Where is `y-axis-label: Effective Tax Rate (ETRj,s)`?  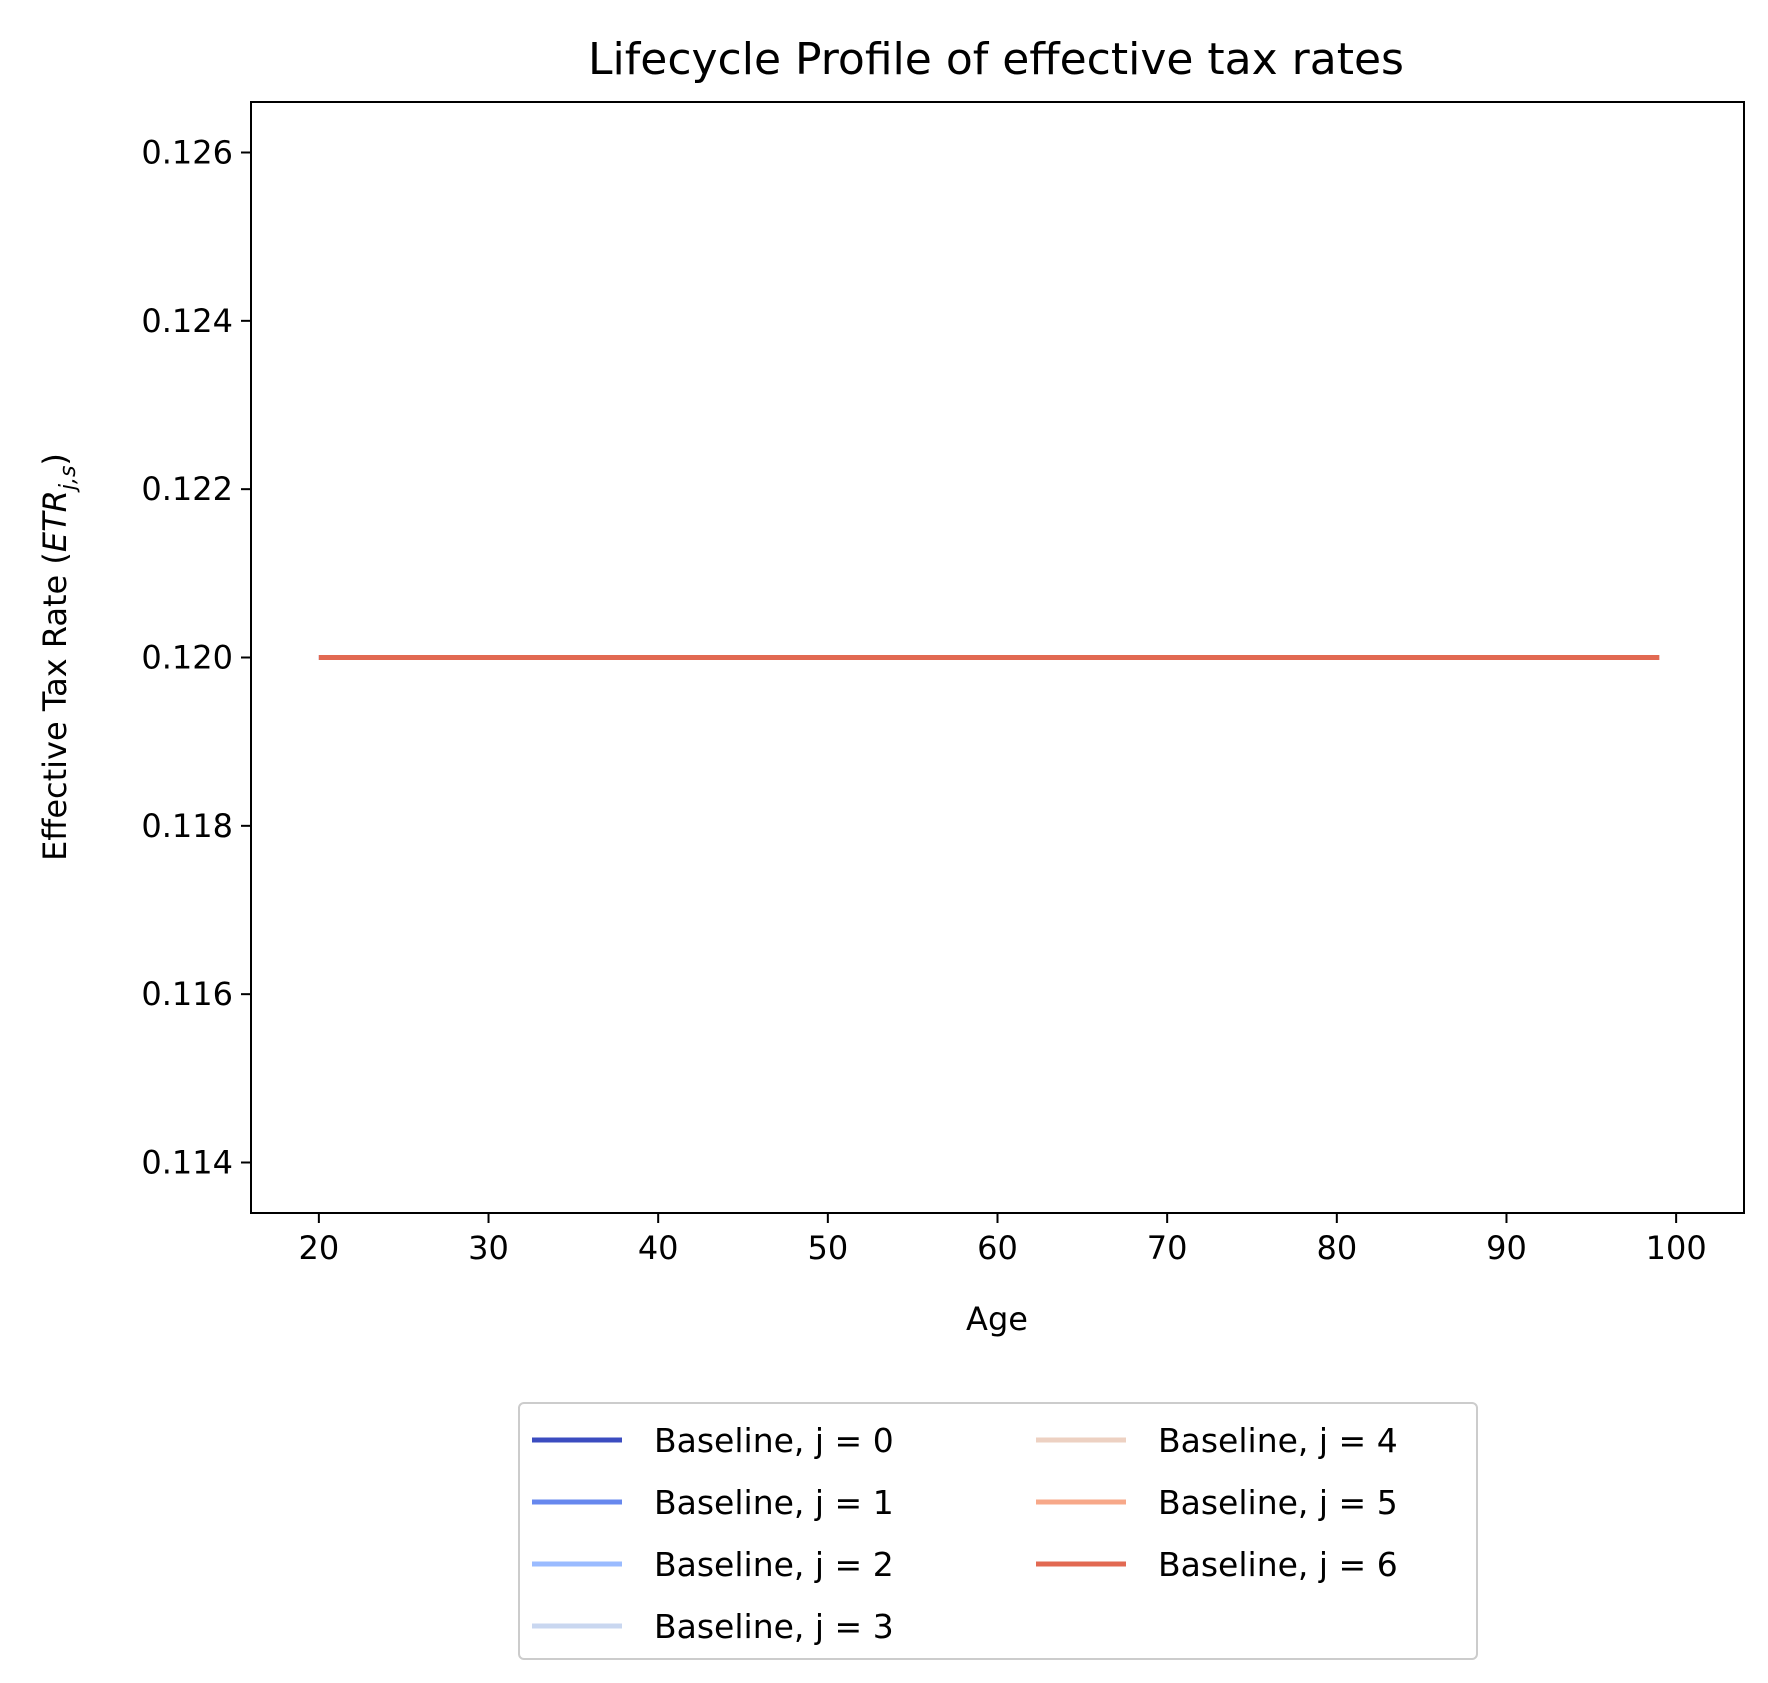 y-axis-label: Effective Tax Rate (ETRj,s) is located at coordinates (58, 657).